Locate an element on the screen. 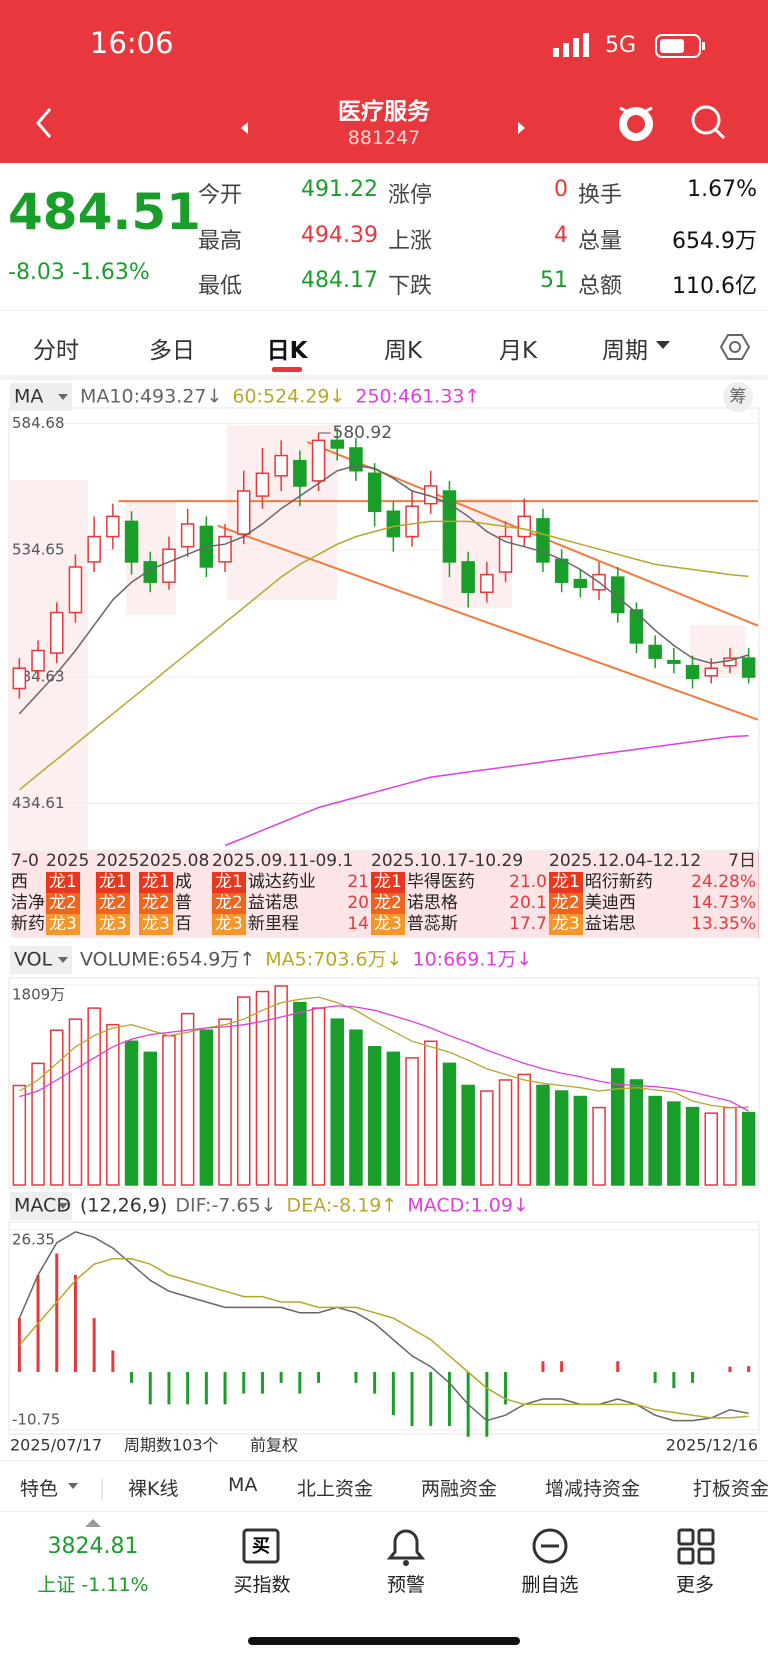  dragon-row: 龙1 诚达药业 21 is located at coordinates (291, 882).